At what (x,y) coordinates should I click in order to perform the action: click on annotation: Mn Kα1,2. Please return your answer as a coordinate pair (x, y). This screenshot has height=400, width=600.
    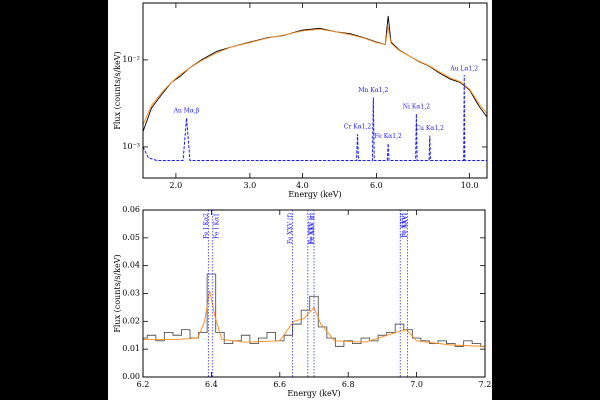
    Looking at the image, I should click on (373, 90).